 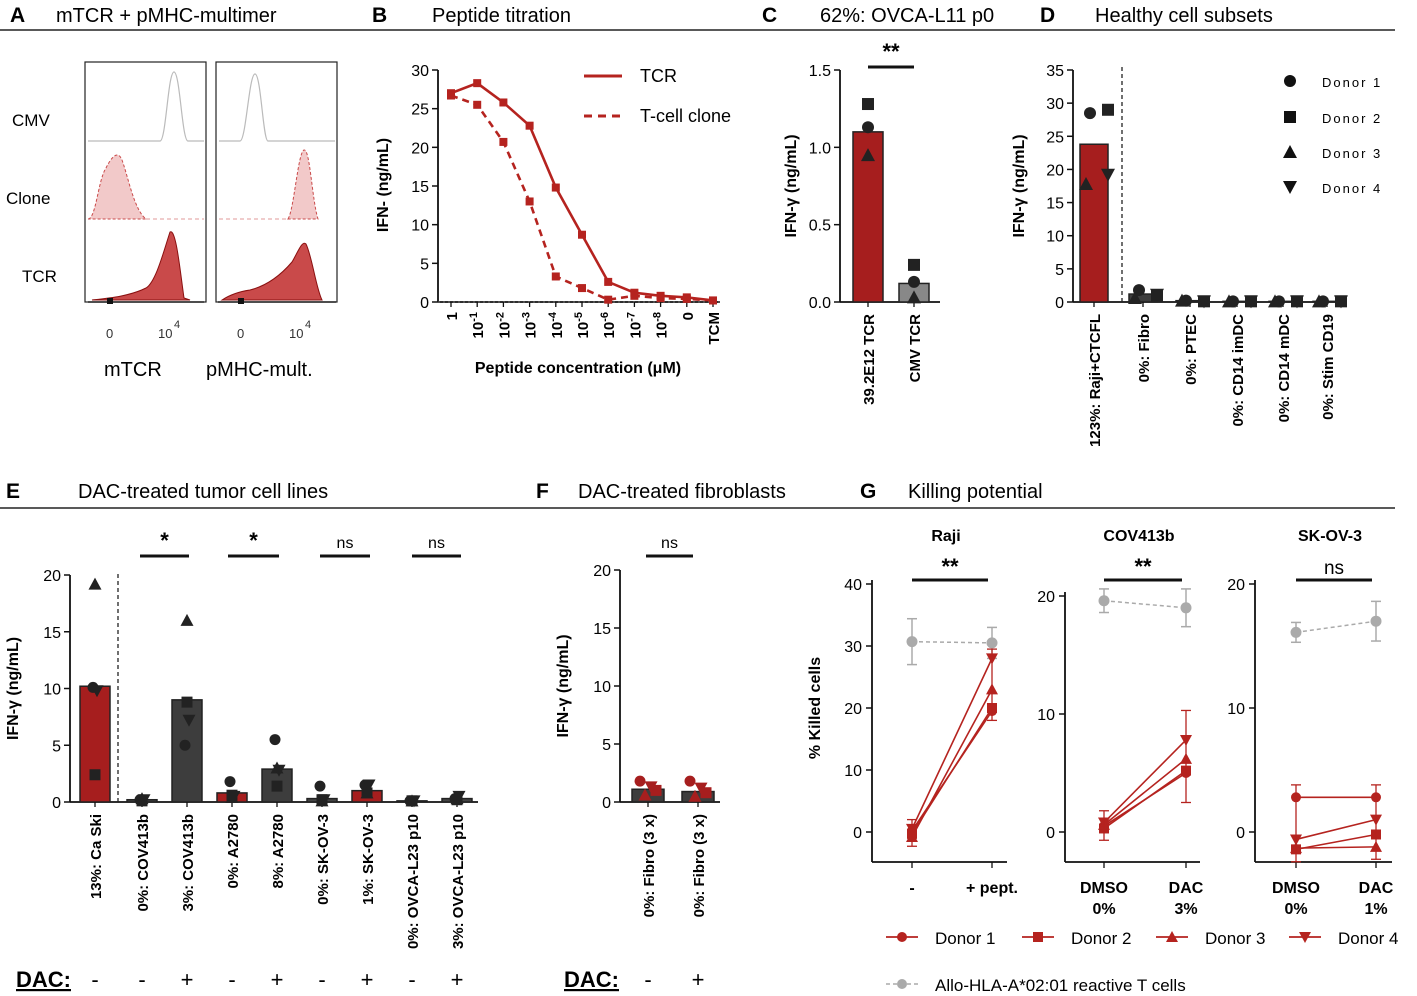 I want to click on panel-e-dac-sign: +, so click(x=457, y=979).